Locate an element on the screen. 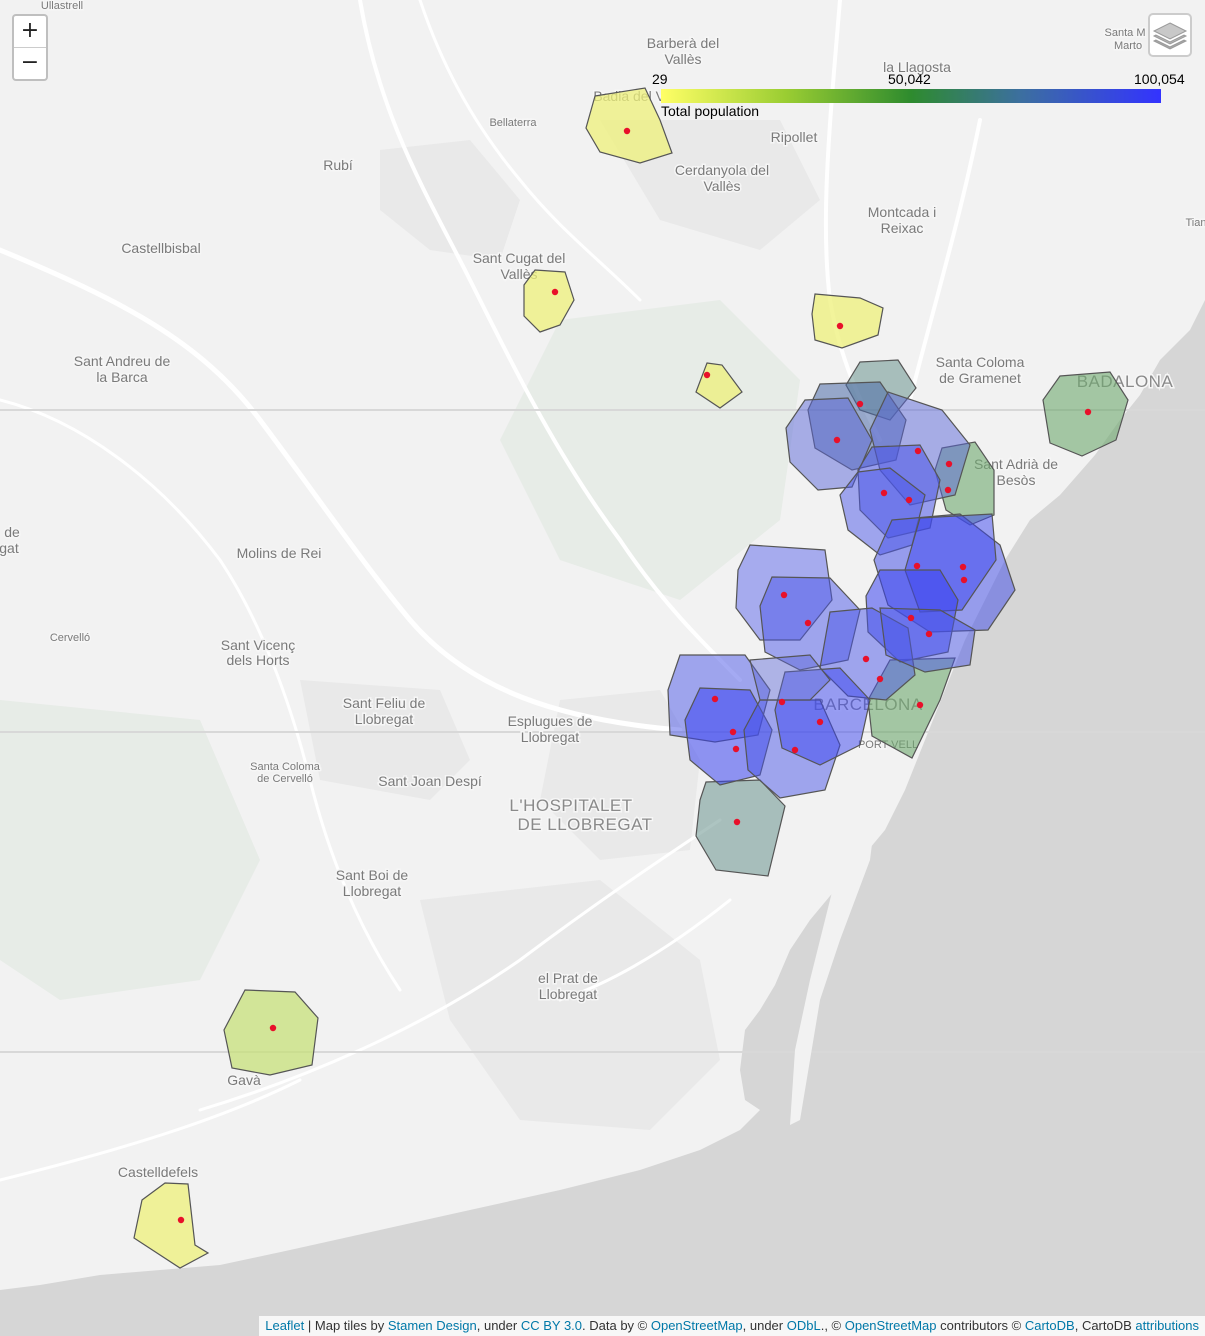  label-de: de is located at coordinates (12, 532).